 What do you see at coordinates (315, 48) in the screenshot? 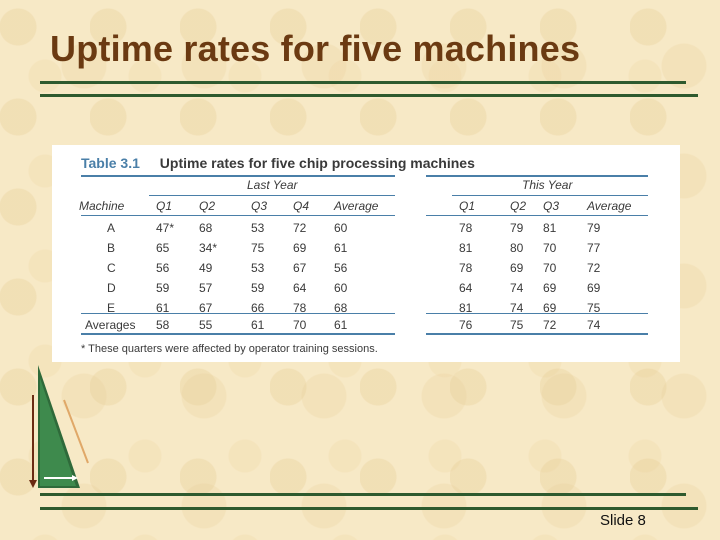
I see `slide-title: Uptime rates for five machines` at bounding box center [315, 48].